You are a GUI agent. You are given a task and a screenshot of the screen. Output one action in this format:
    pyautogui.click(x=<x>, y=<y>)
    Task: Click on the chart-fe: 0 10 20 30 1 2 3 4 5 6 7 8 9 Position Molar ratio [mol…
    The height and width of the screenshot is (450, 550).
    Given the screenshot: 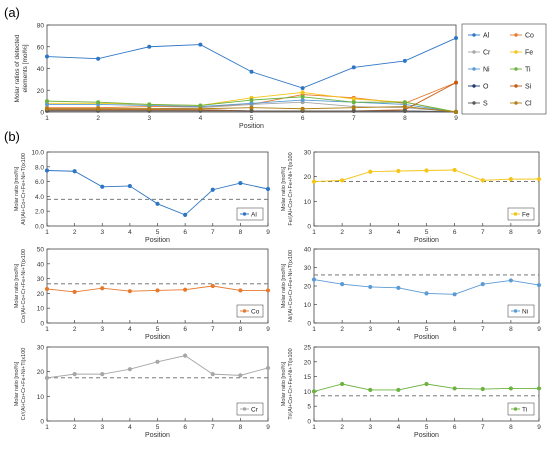 What is the action you would take?
    pyautogui.click(x=411, y=197)
    